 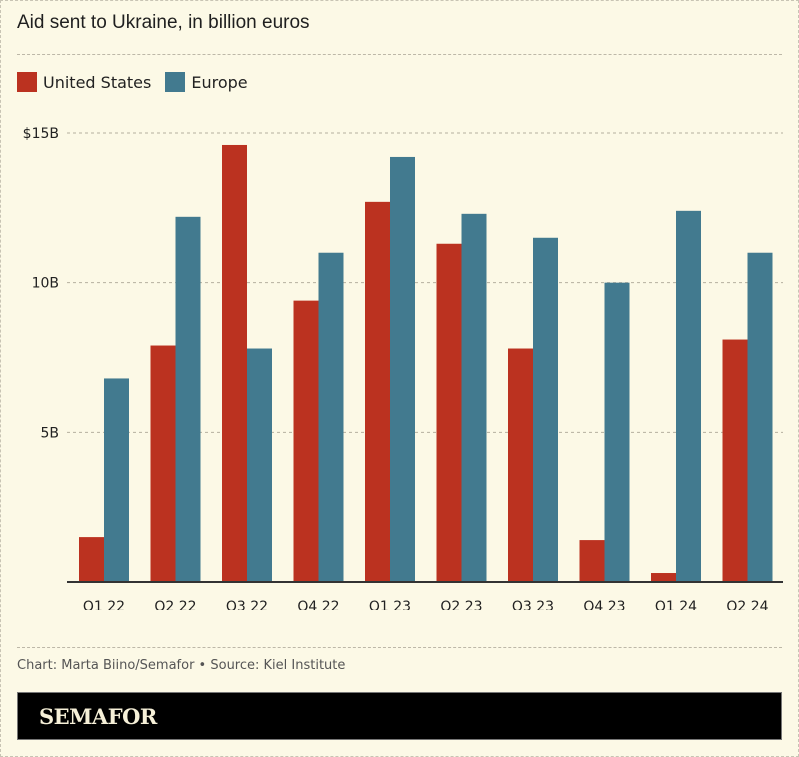 I want to click on brand-bar: SEMAFOR, so click(x=399, y=716).